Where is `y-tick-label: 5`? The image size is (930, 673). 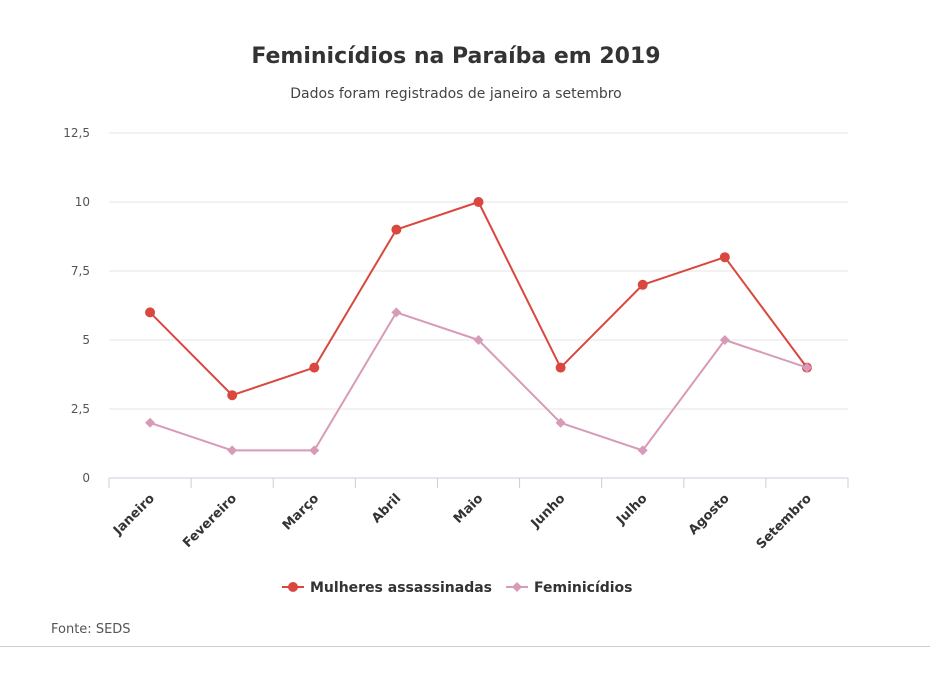
y-tick-label: 5 is located at coordinates (86, 340).